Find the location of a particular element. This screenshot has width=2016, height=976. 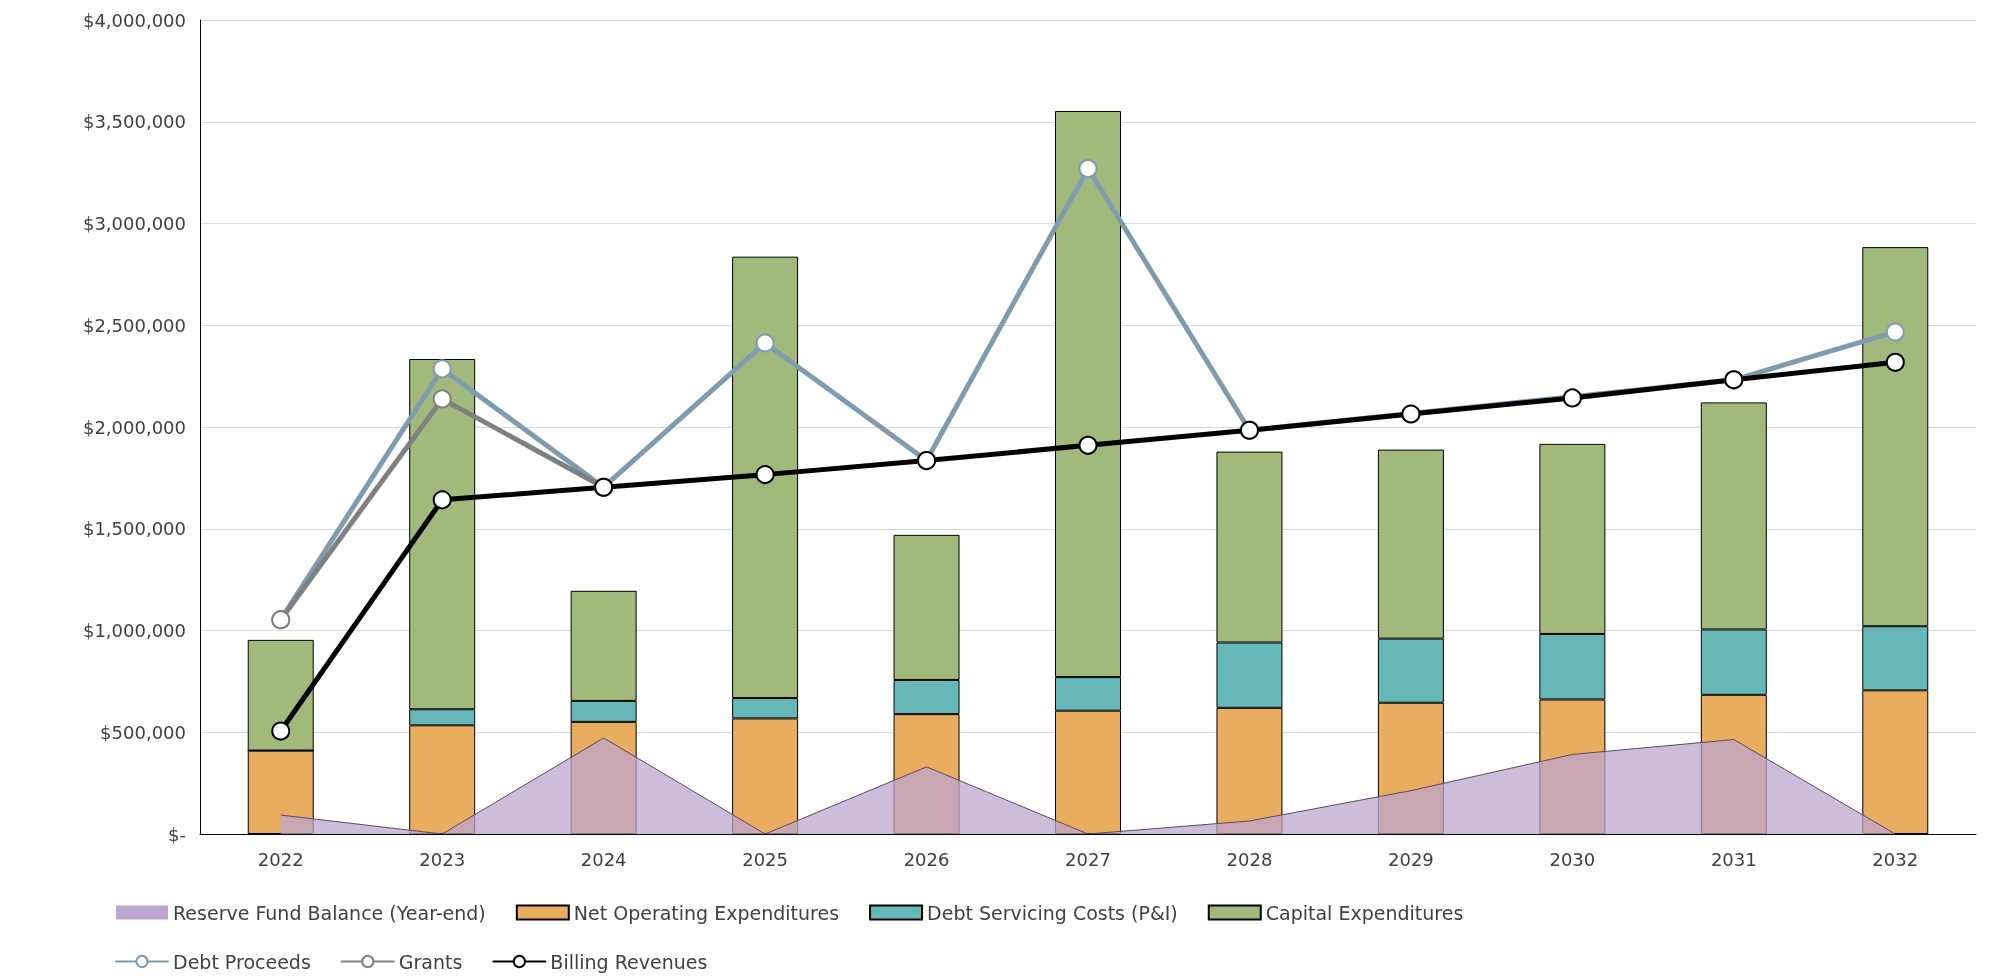

legend-label: Reserve Fund Balance (Year-end) is located at coordinates (329, 912).